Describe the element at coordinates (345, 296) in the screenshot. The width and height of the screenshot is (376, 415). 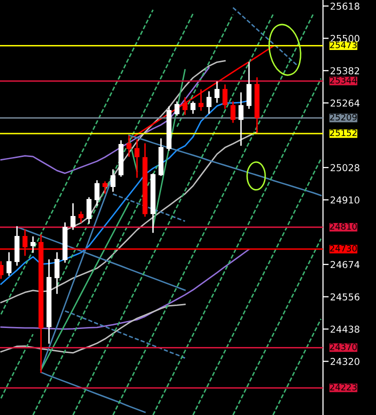
I see `y-tick-label: 24556` at that location.